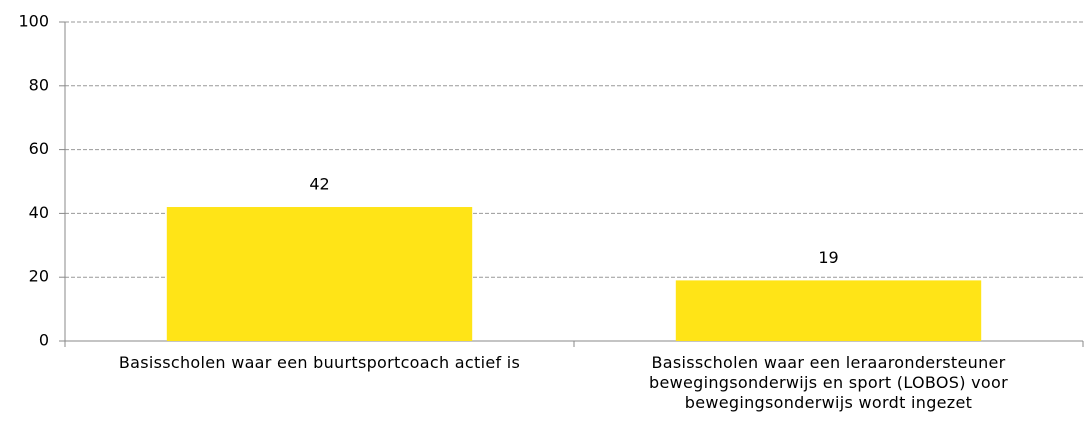 The width and height of the screenshot is (1086, 428). What do you see at coordinates (39, 276) in the screenshot?
I see `y-tick-label: 20` at bounding box center [39, 276].